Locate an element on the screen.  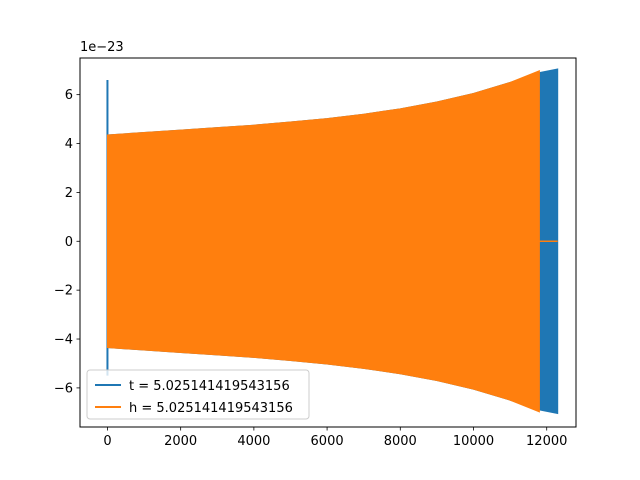
legend-box is located at coordinates (198, 394).